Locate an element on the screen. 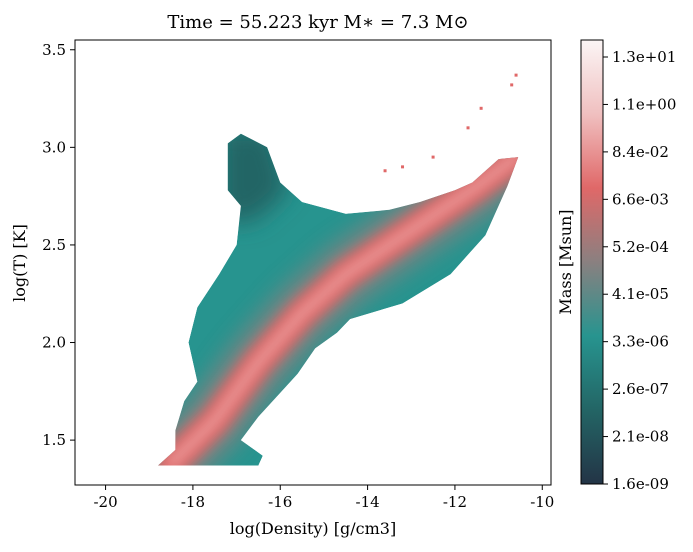 This screenshot has height=552, width=693. x-tick-label: -14 is located at coordinates (368, 502).